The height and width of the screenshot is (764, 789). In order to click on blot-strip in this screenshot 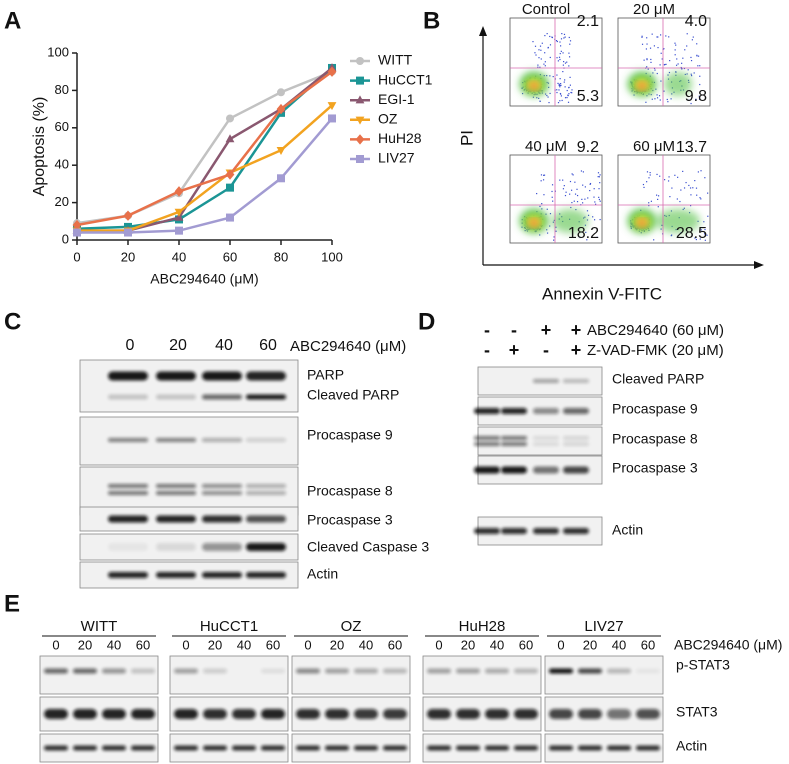, I will do `click(604, 675)`.